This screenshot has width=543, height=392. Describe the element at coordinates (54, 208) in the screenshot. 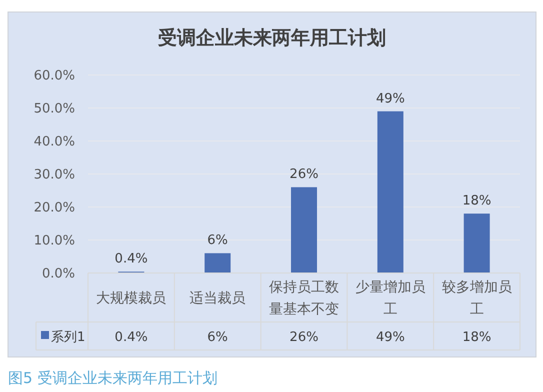

I see `y-tick-label: 20.0%` at that location.